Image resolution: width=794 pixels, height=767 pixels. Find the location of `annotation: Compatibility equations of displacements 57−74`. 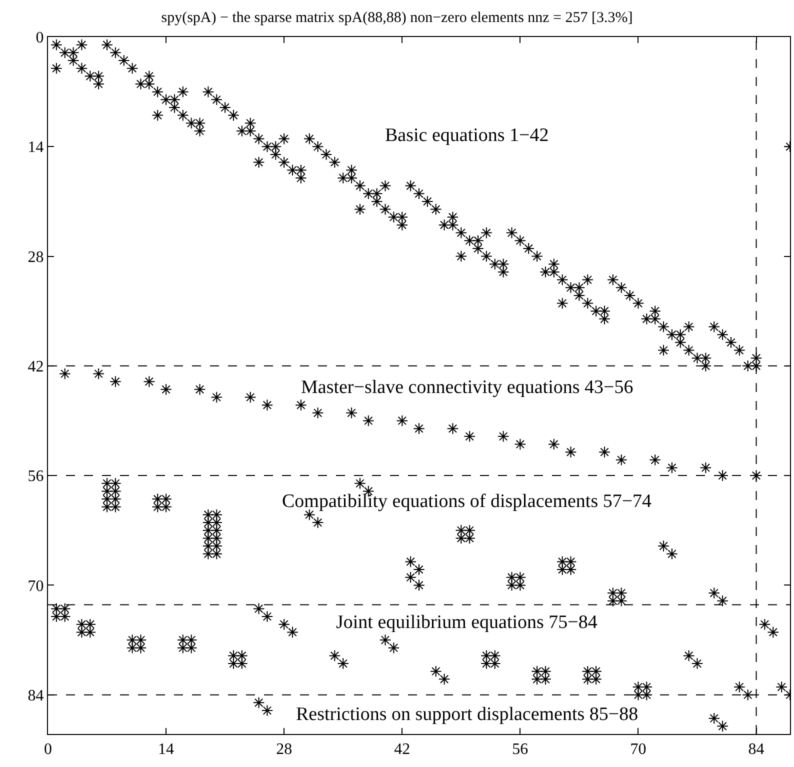

annotation: Compatibility equations of displacements 57−74 is located at coordinates (467, 501).